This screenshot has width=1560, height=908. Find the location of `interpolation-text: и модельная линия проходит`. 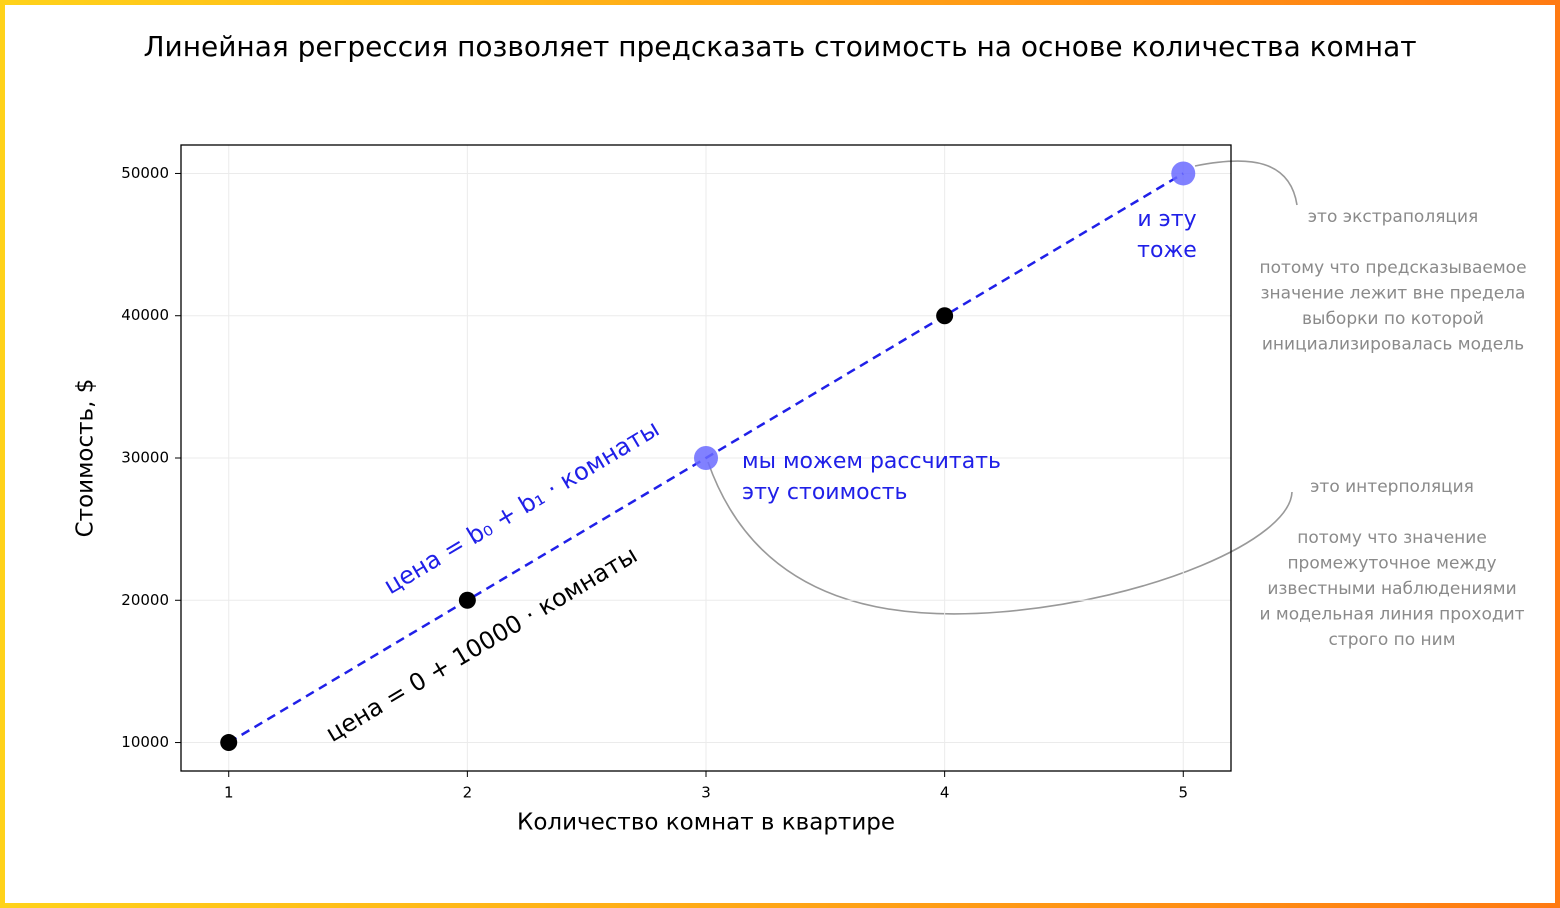

interpolation-text: и модельная линия проходит is located at coordinates (1391, 615).